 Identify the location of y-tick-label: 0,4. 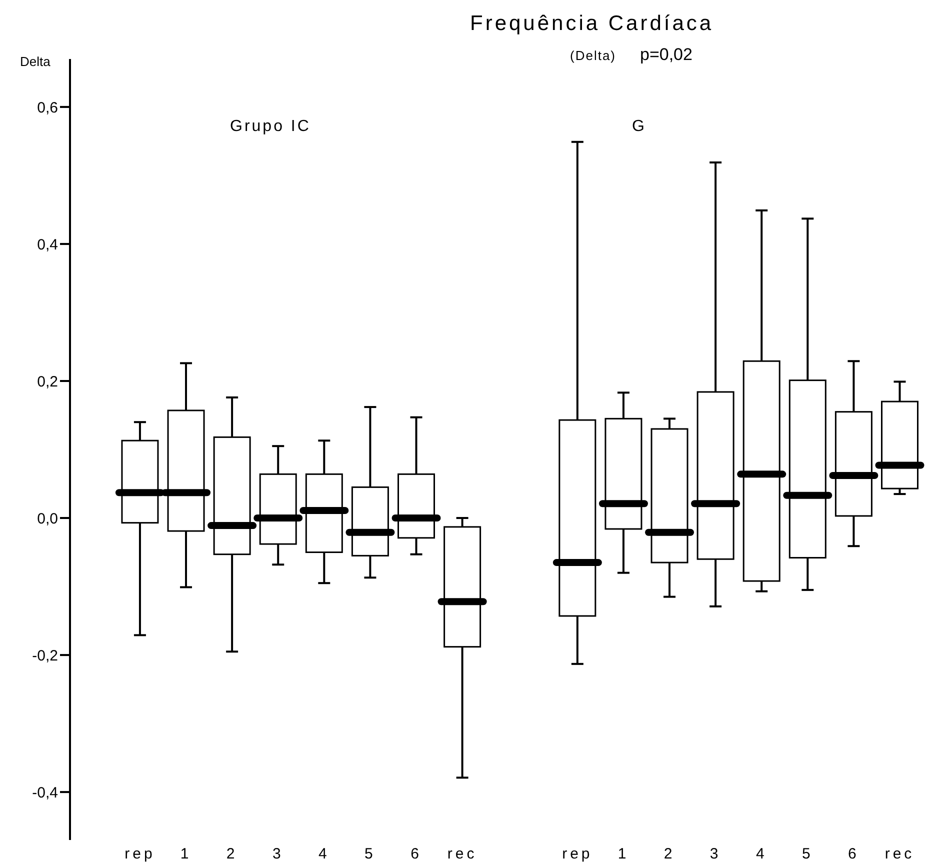
(47, 245).